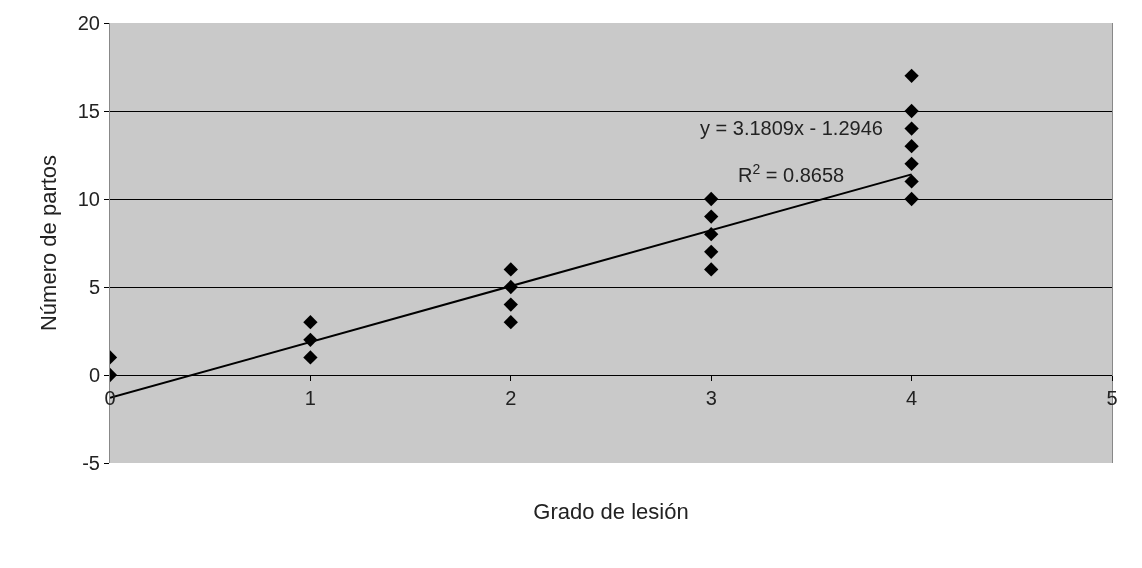 This screenshot has height=568, width=1142. I want to click on y-tick-label: 15, so click(88, 111).